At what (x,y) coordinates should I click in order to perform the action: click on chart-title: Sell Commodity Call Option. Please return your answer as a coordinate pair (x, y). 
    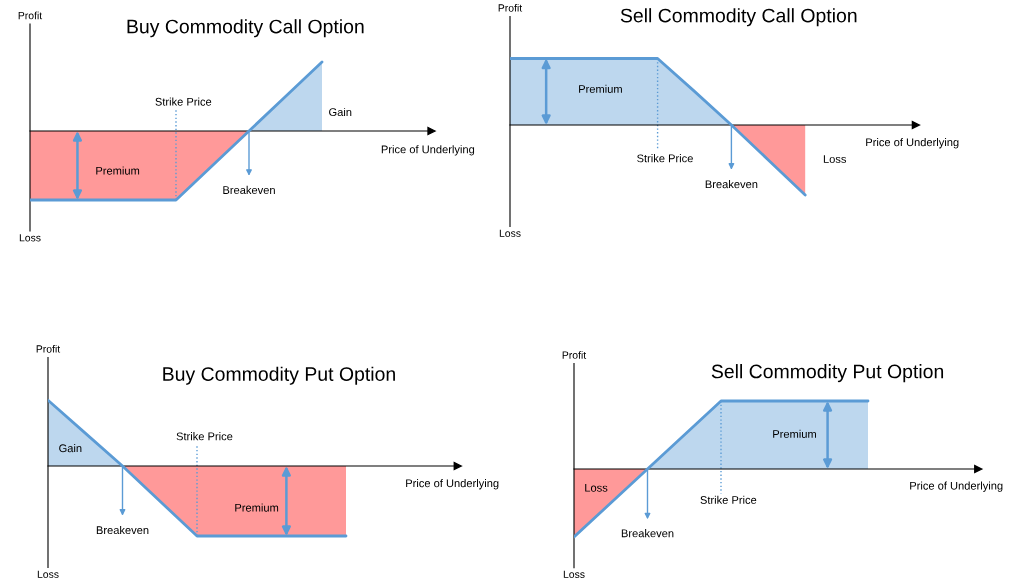
    Looking at the image, I should click on (738, 17).